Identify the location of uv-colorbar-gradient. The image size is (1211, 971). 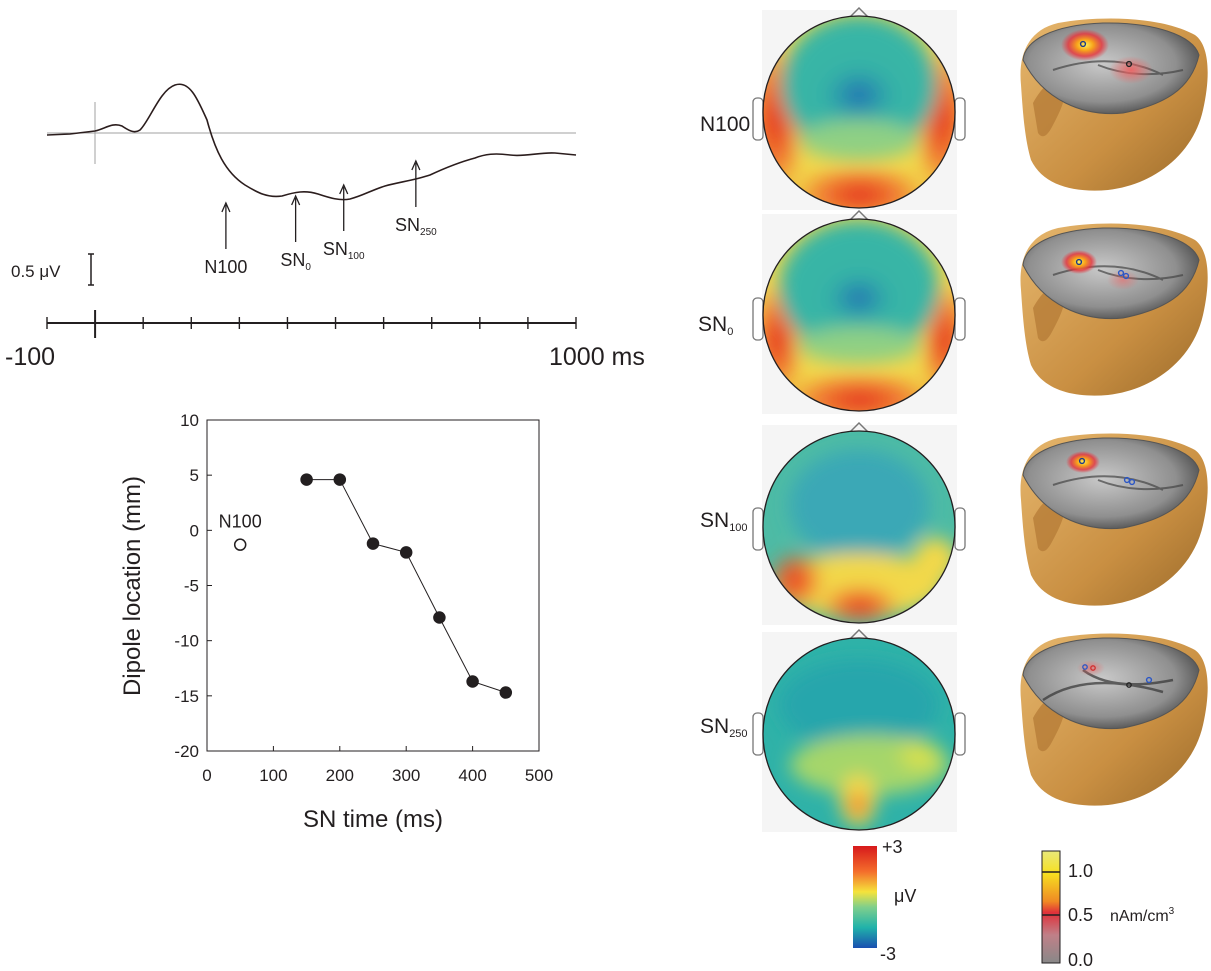
(865, 897).